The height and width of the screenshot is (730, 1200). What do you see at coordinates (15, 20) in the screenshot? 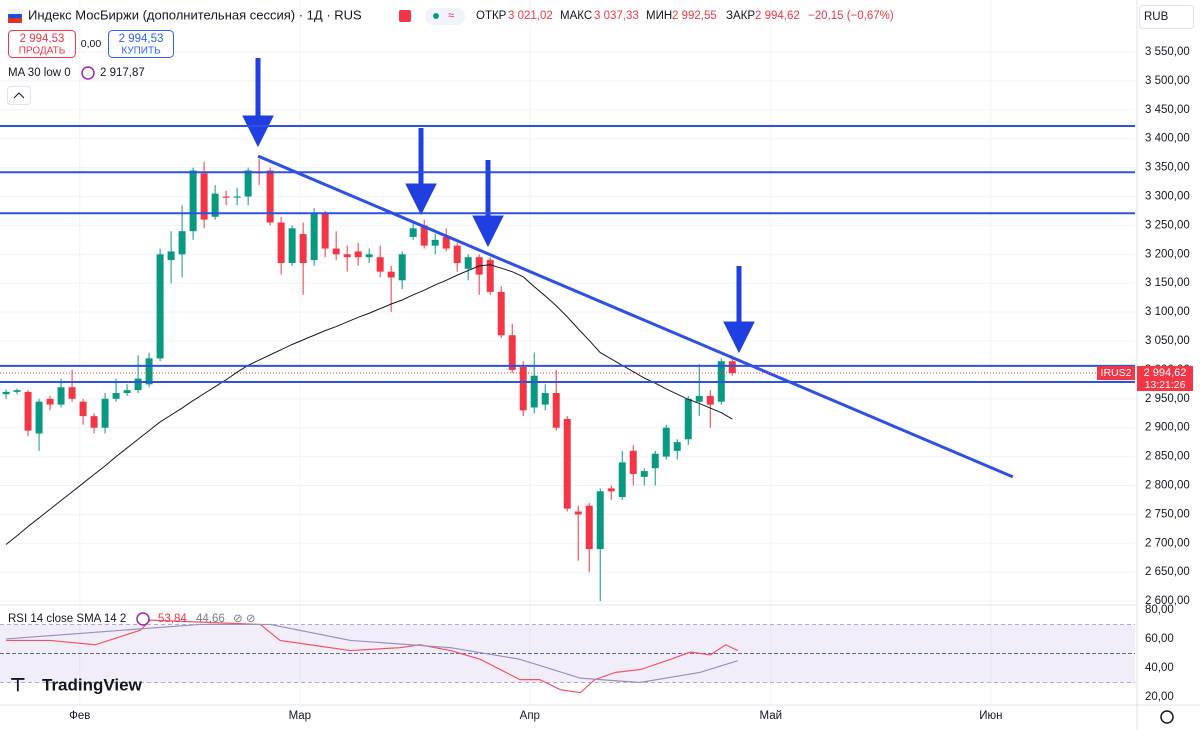
I see `flag-stripe` at bounding box center [15, 20].